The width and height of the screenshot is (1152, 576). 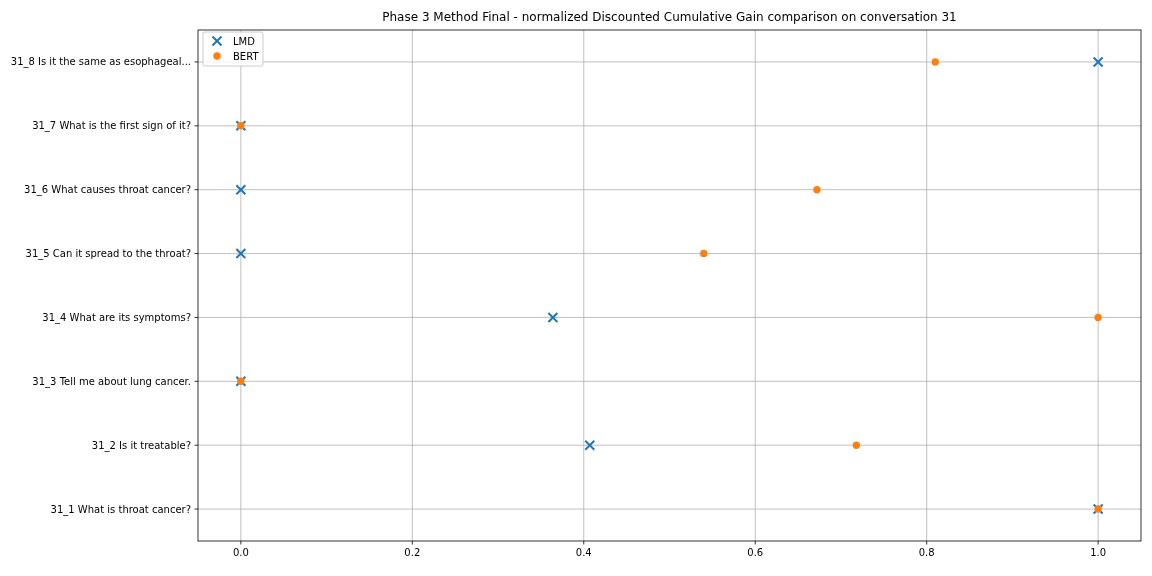 What do you see at coordinates (246, 56) in the screenshot?
I see `legend-label: BERT` at bounding box center [246, 56].